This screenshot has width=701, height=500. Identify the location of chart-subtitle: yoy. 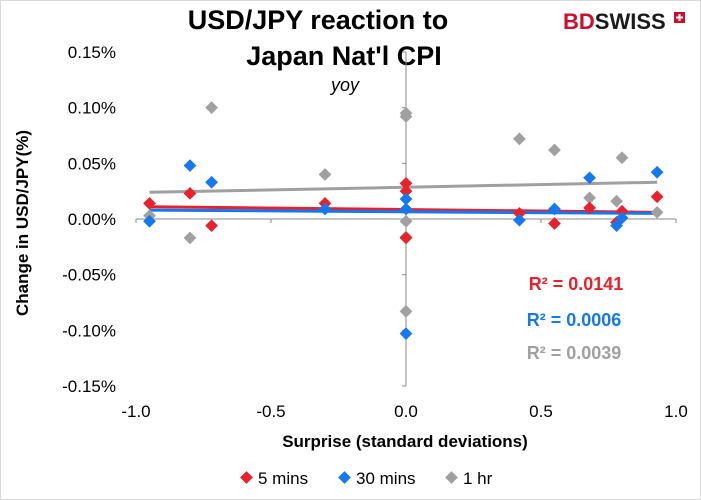
(344, 85).